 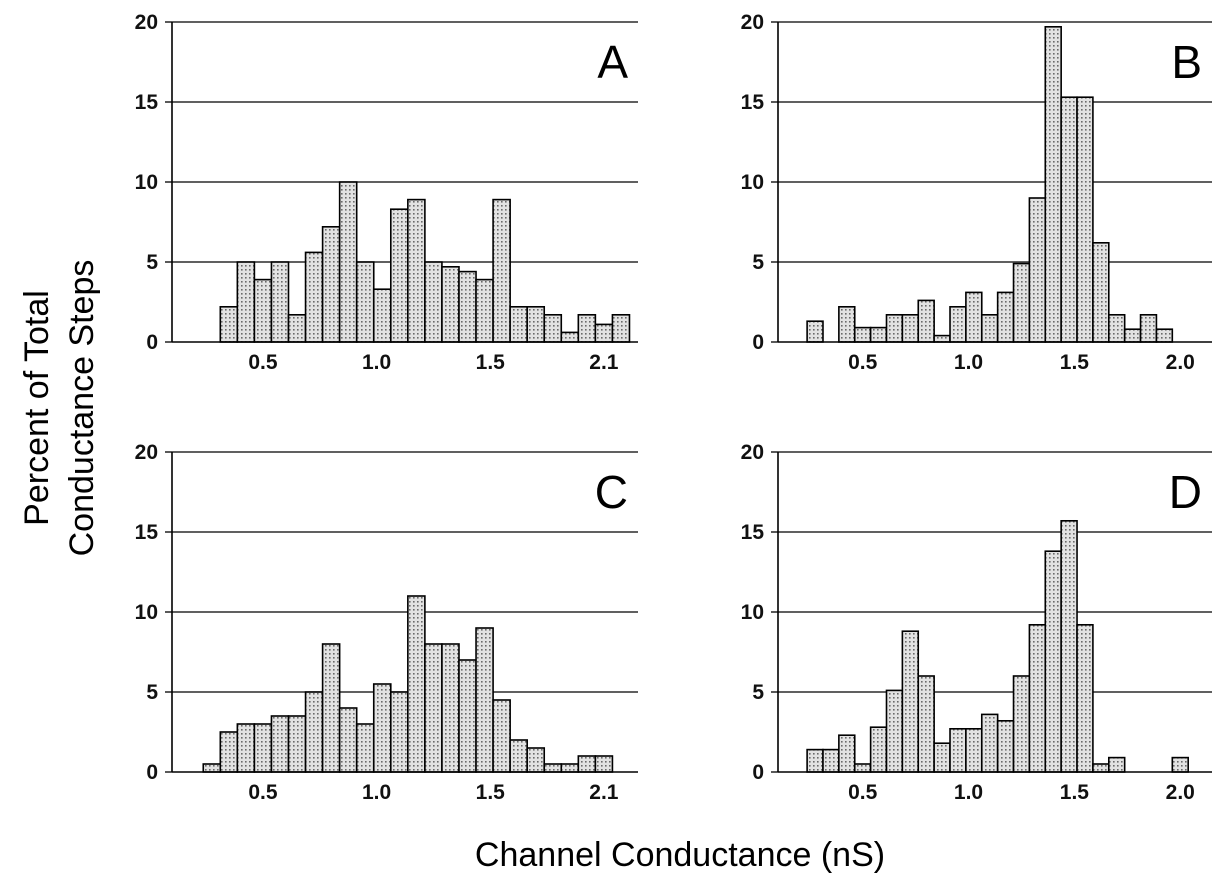 I want to click on y-axis-title-line1: Percent of Total, so click(x=37, y=408).